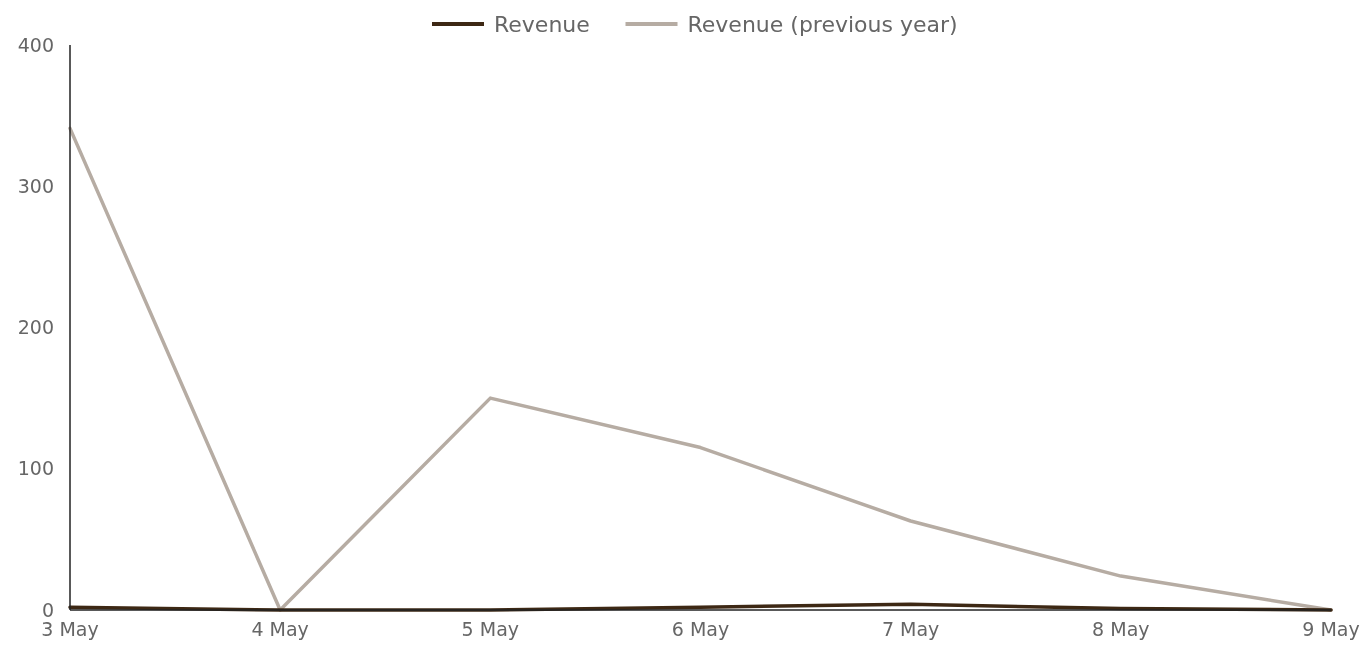 The image size is (1363, 648). What do you see at coordinates (910, 629) in the screenshot?
I see `x-tick-label: 7 May` at bounding box center [910, 629].